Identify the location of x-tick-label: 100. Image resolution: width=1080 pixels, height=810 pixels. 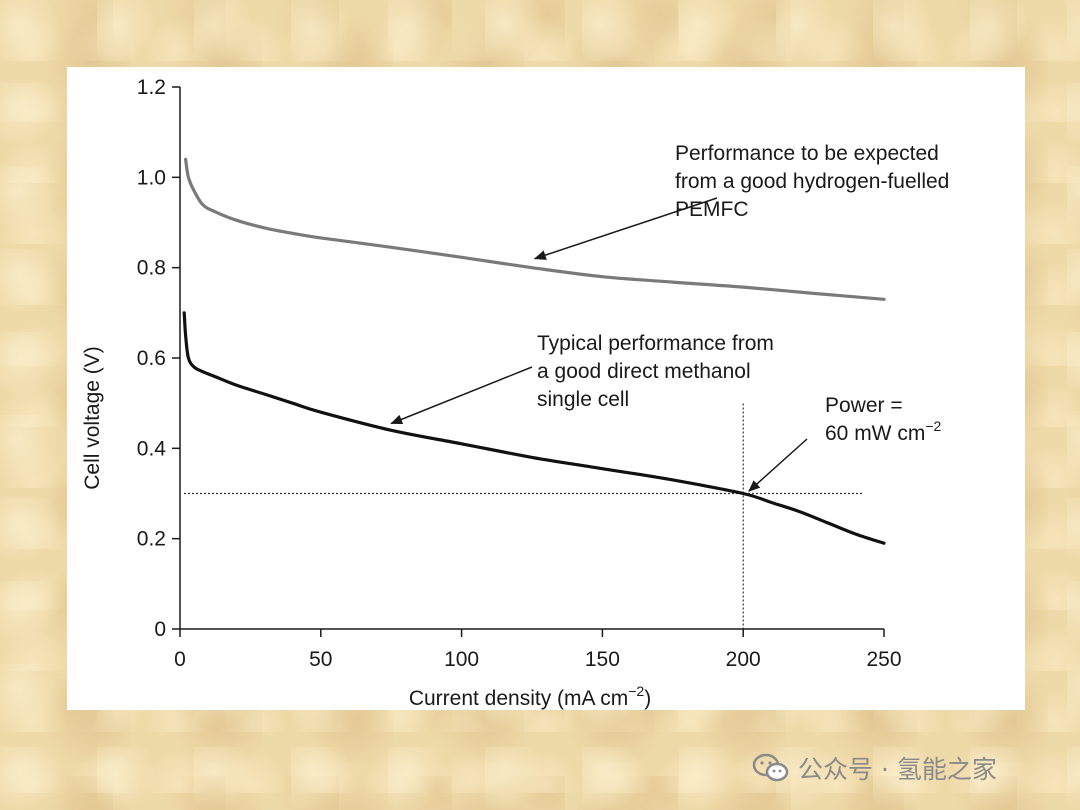
(461, 659).